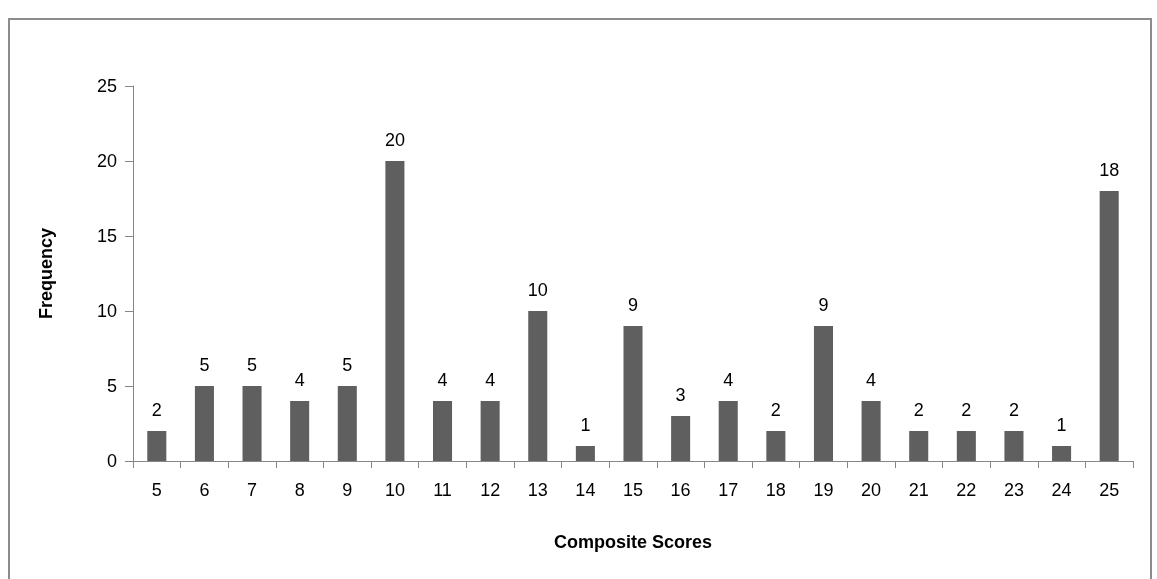 The width and height of the screenshot is (1157, 579). What do you see at coordinates (633, 490) in the screenshot?
I see `x-tick-label: 15` at bounding box center [633, 490].